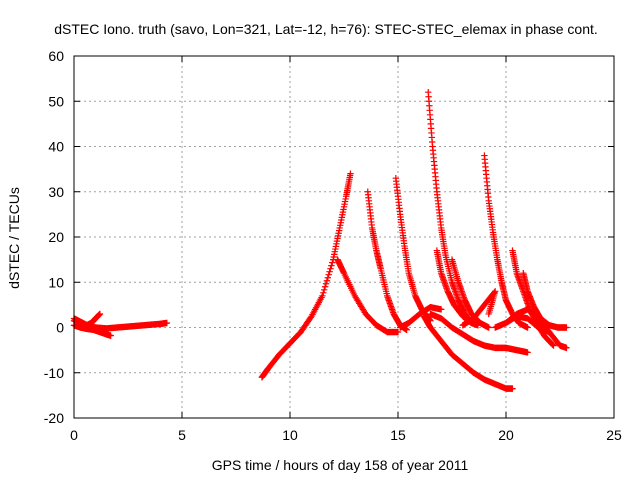 The image size is (640, 480). Describe the element at coordinates (56, 192) in the screenshot. I see `y-tick-label: 30` at that location.